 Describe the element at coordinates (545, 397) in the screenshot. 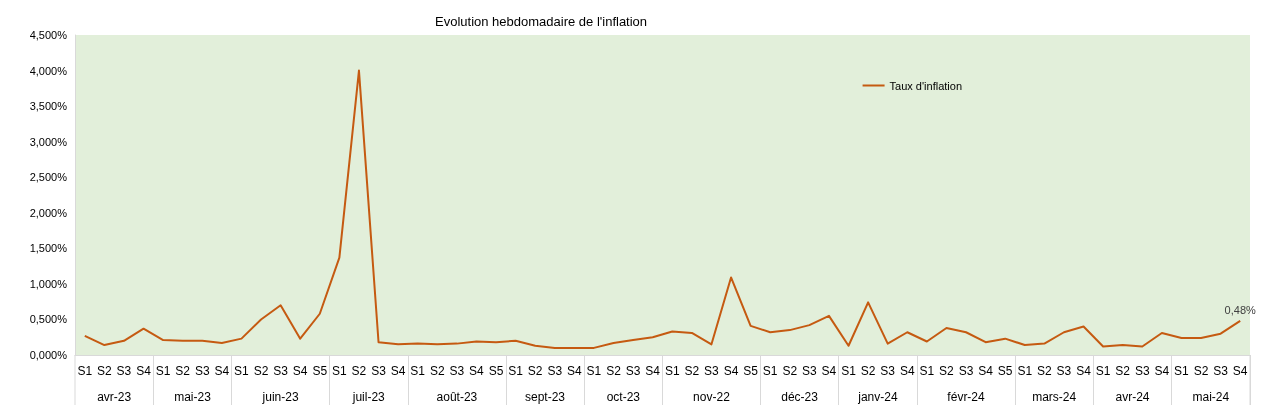

I see `text: sept-23` at that location.